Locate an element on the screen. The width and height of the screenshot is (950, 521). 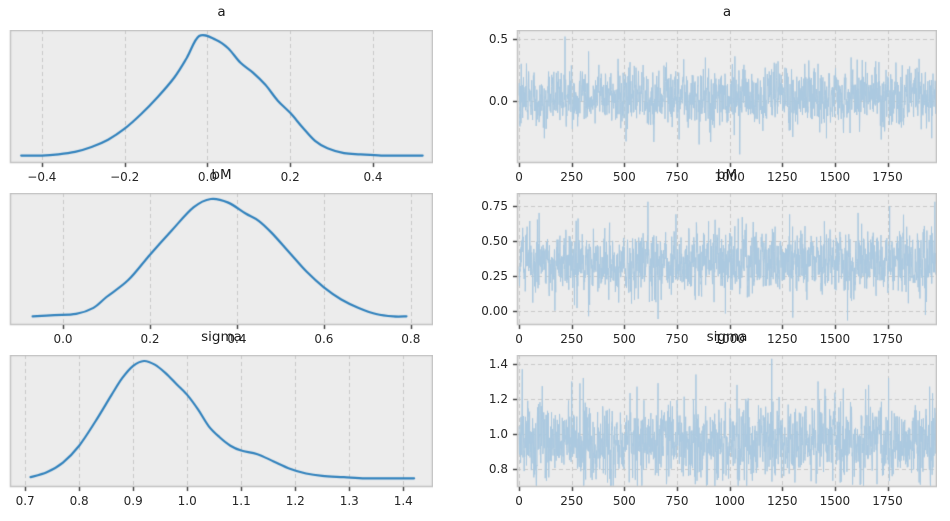
y-tick-label: 1.2 is located at coordinates (498, 398).